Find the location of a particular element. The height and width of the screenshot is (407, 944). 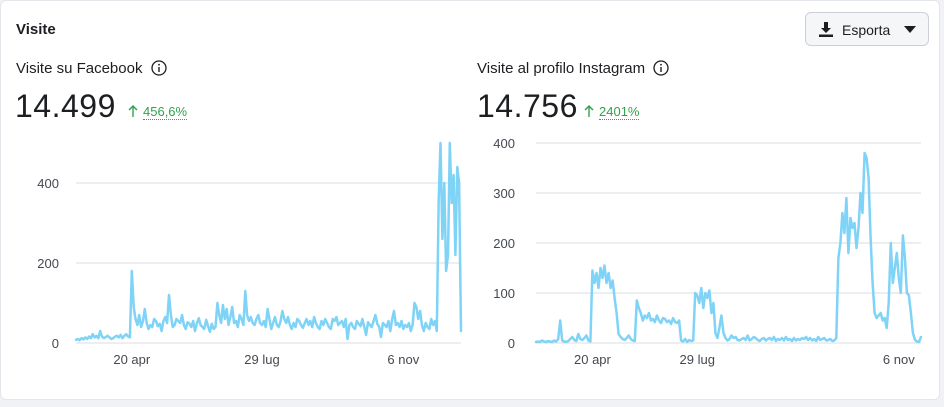

export-button-label: Esporta is located at coordinates (866, 30).